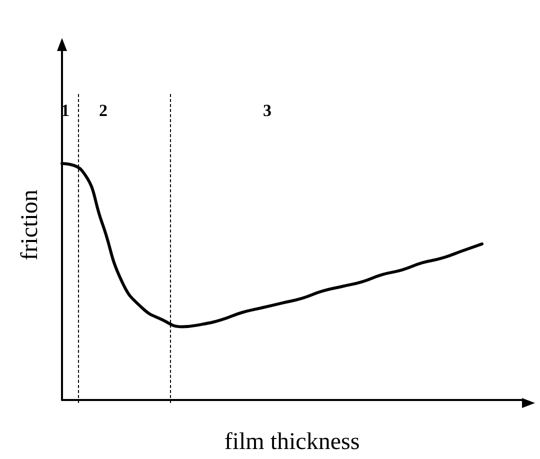  What do you see at coordinates (103, 110) in the screenshot?
I see `text: 2` at bounding box center [103, 110].